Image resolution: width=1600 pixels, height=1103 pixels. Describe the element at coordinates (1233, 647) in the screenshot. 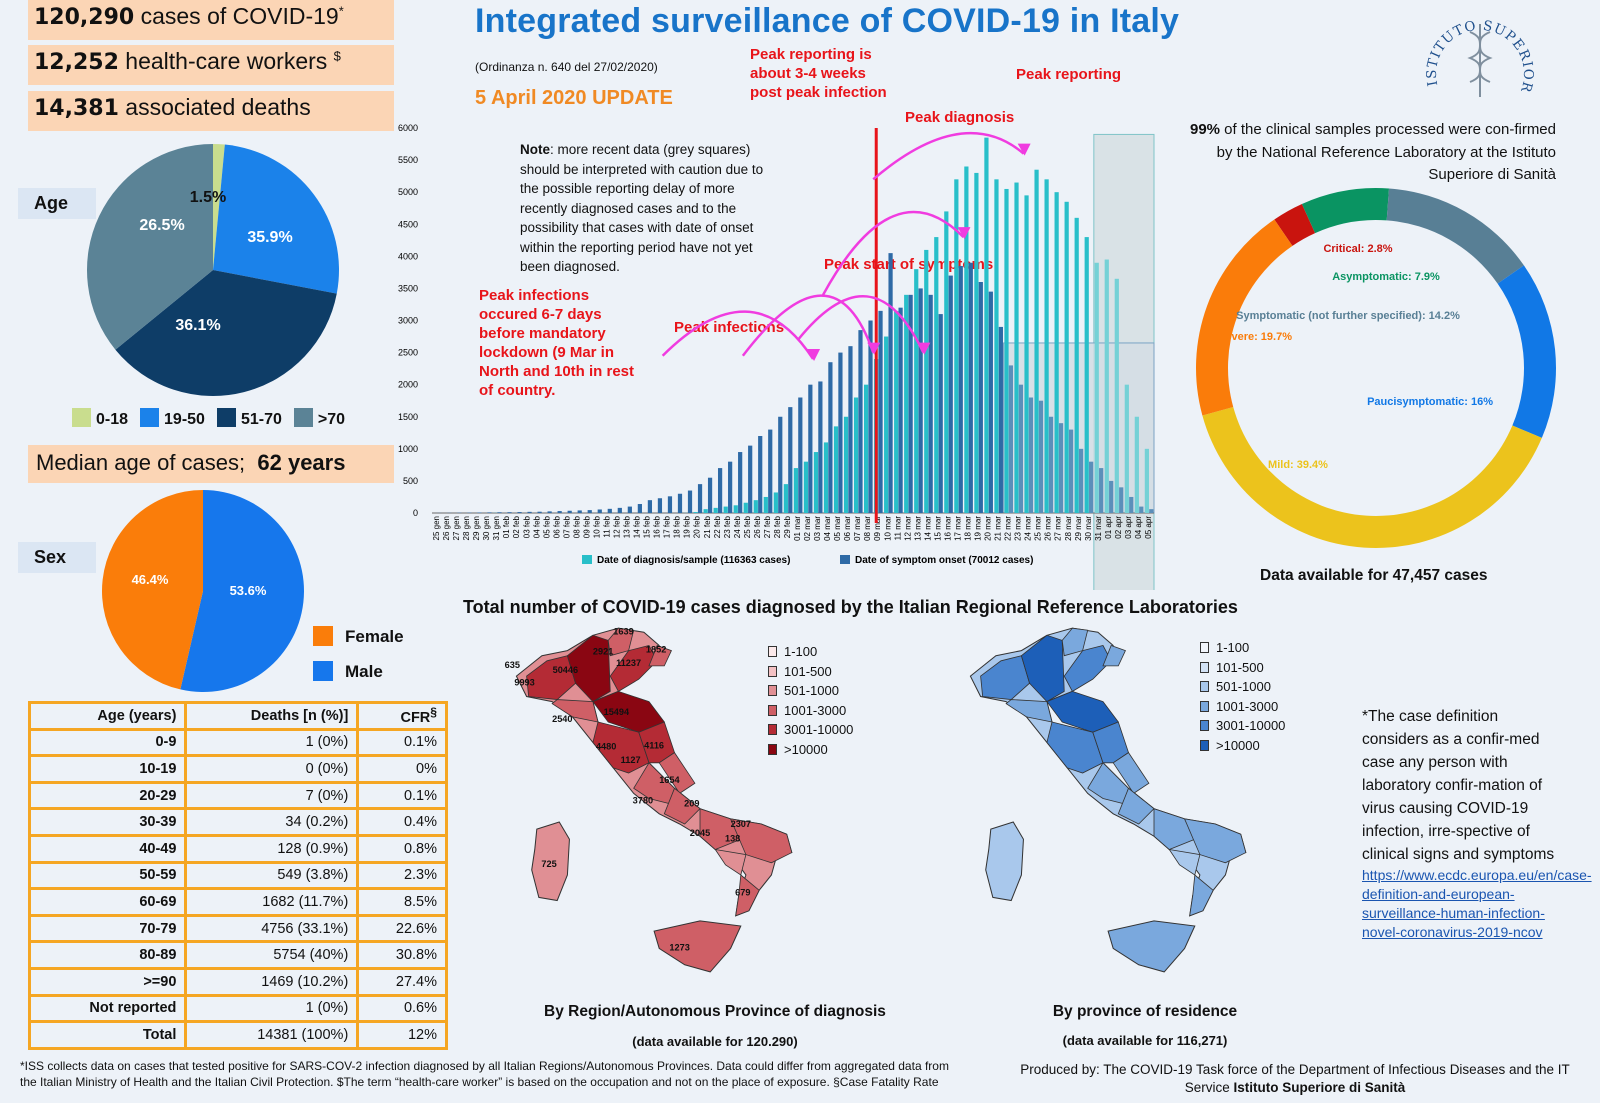

I see `map-legend-label: 1-100` at that location.